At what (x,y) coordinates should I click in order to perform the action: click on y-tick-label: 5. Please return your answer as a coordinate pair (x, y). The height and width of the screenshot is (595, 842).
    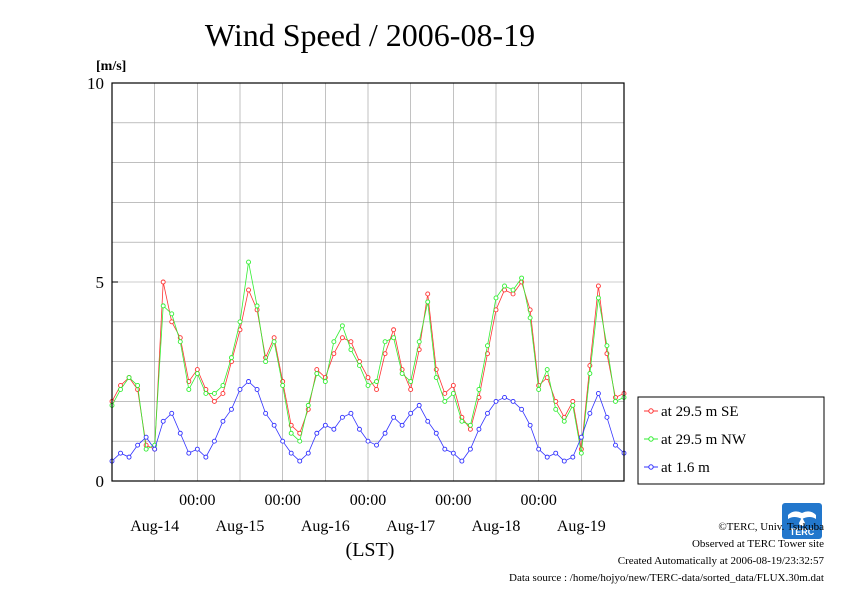
    Looking at the image, I should click on (100, 282).